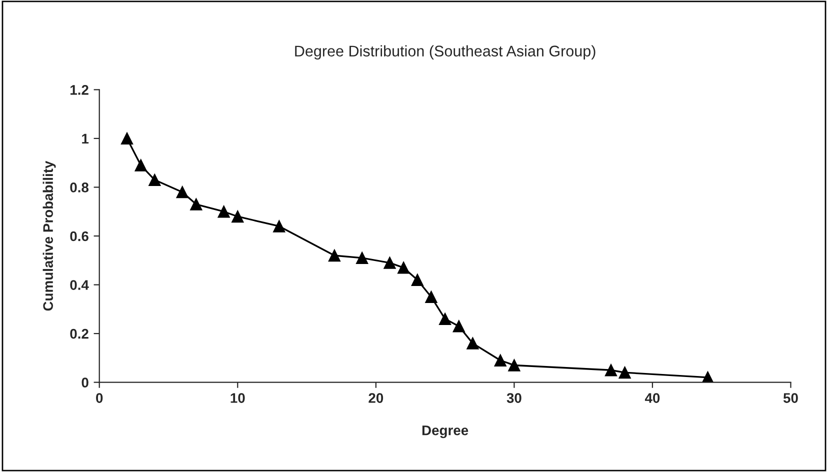 This screenshot has height=472, width=828. I want to click on y-tick-label: 0.8, so click(79, 187).